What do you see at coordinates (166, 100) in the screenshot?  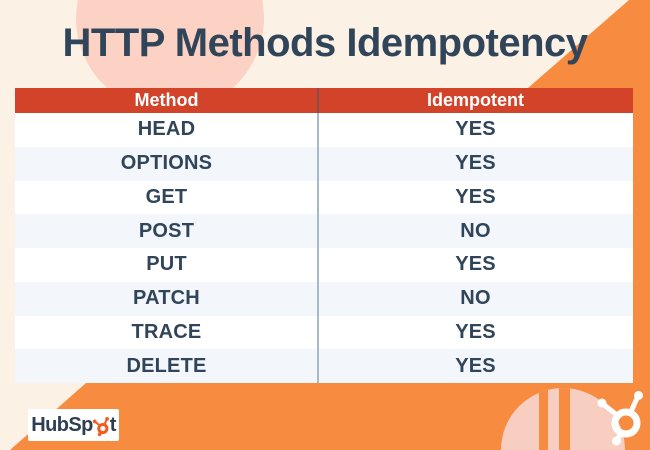 I see `column-header-method: Method` at bounding box center [166, 100].